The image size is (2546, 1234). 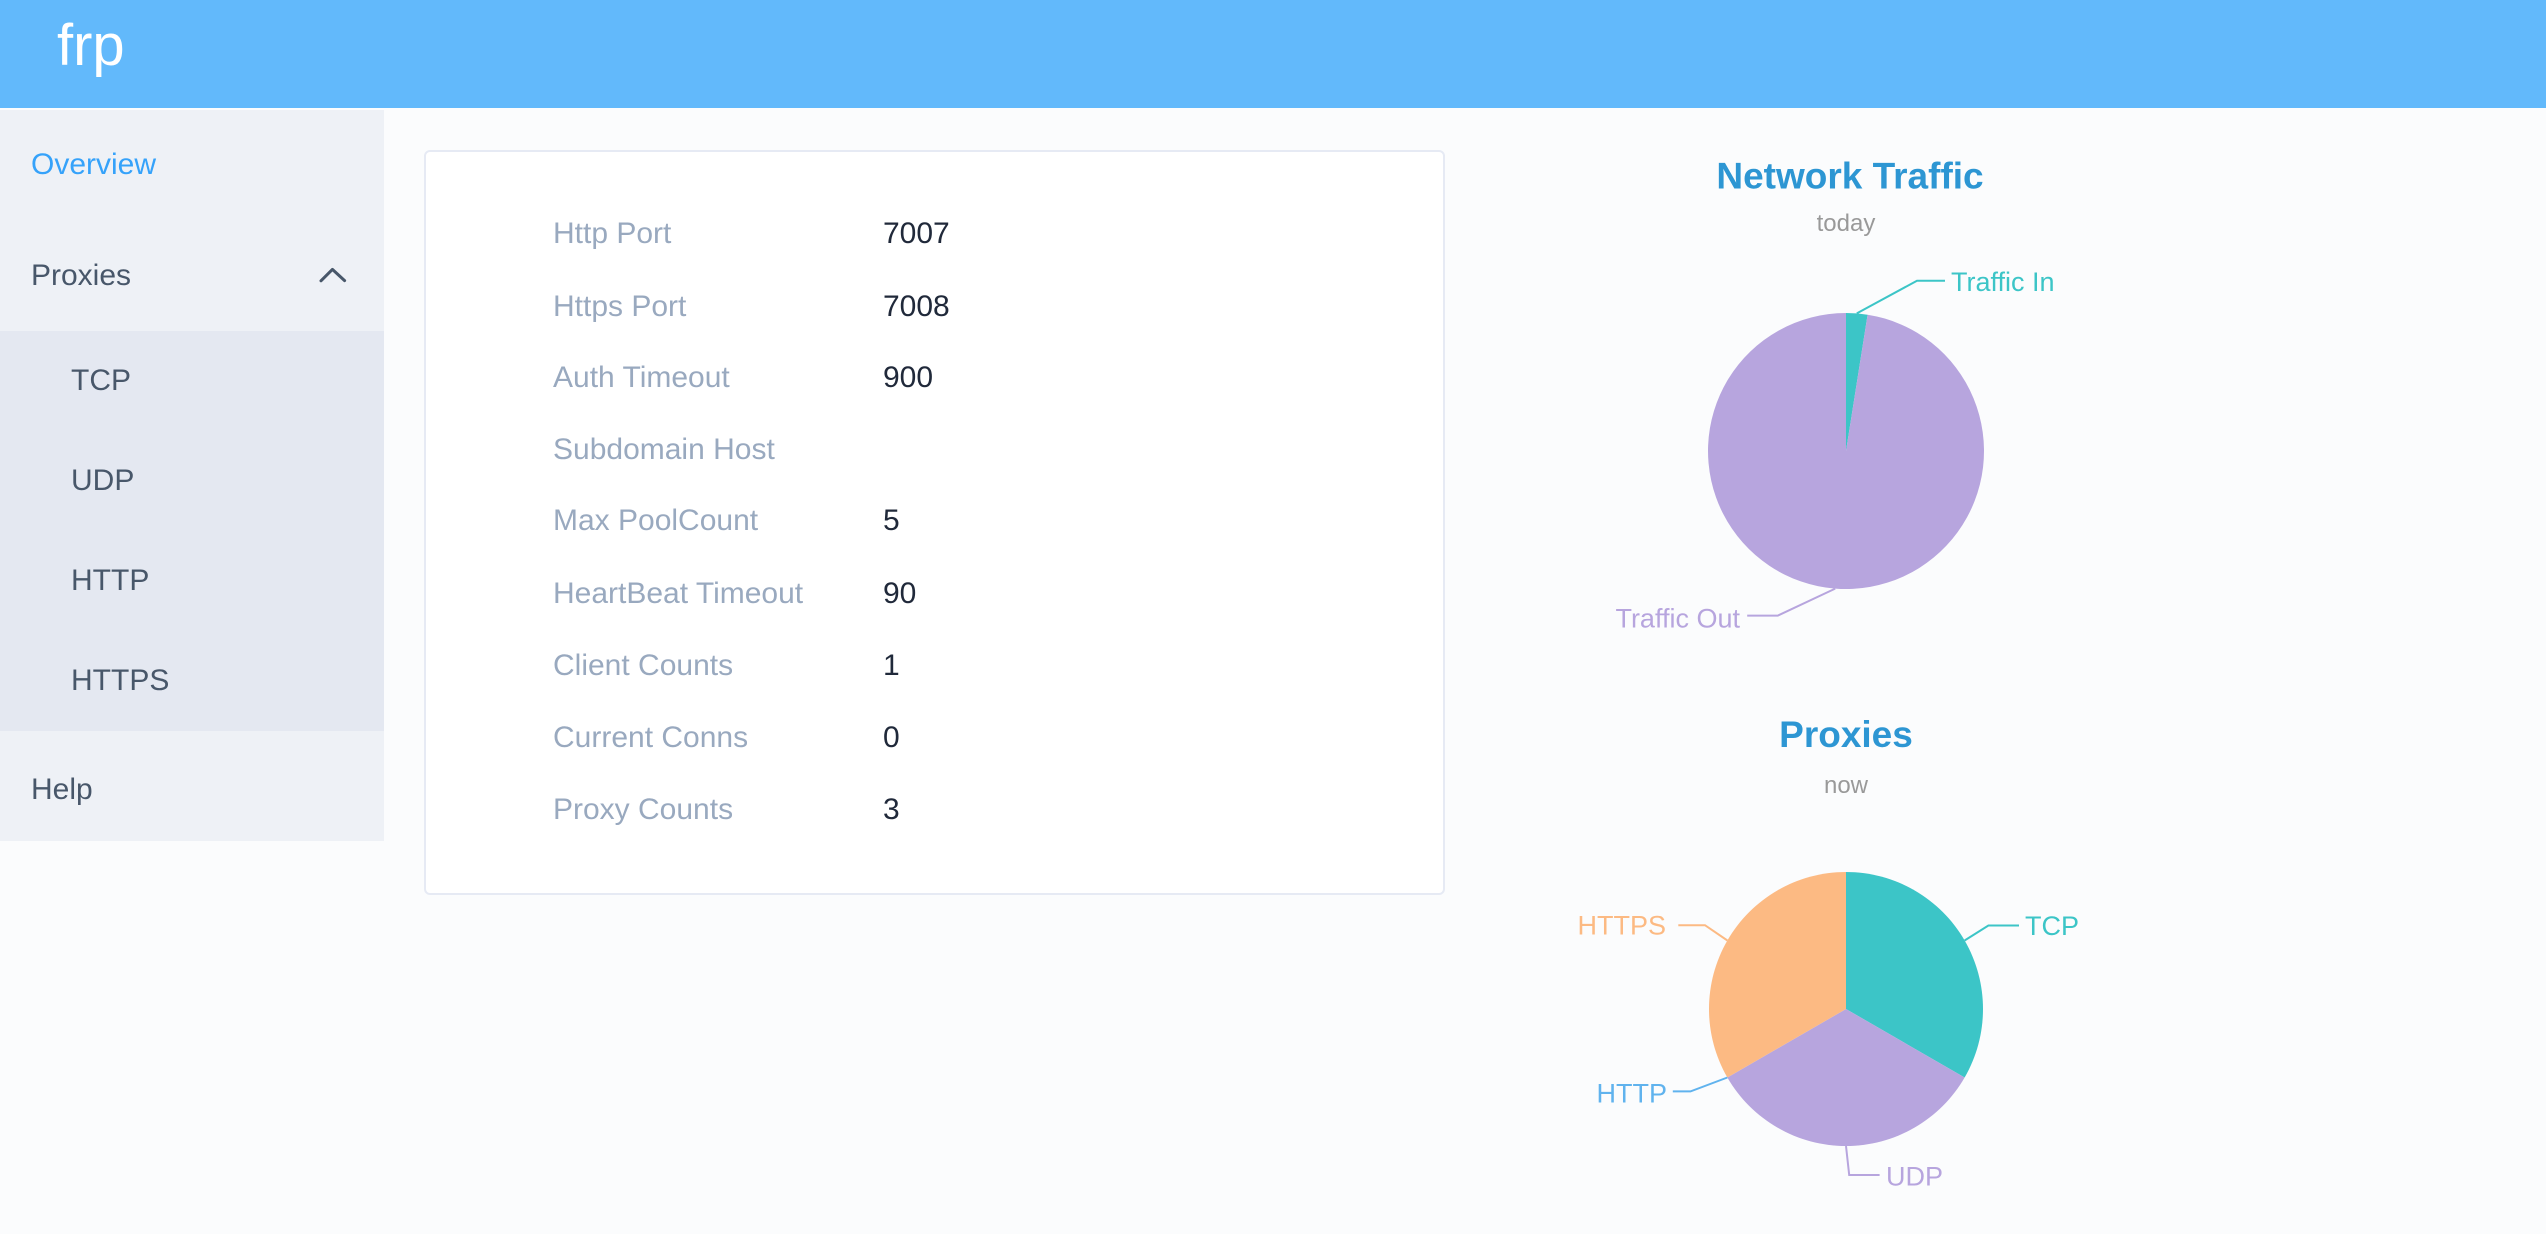 I want to click on svg-text: UDP, so click(x=1914, y=1176).